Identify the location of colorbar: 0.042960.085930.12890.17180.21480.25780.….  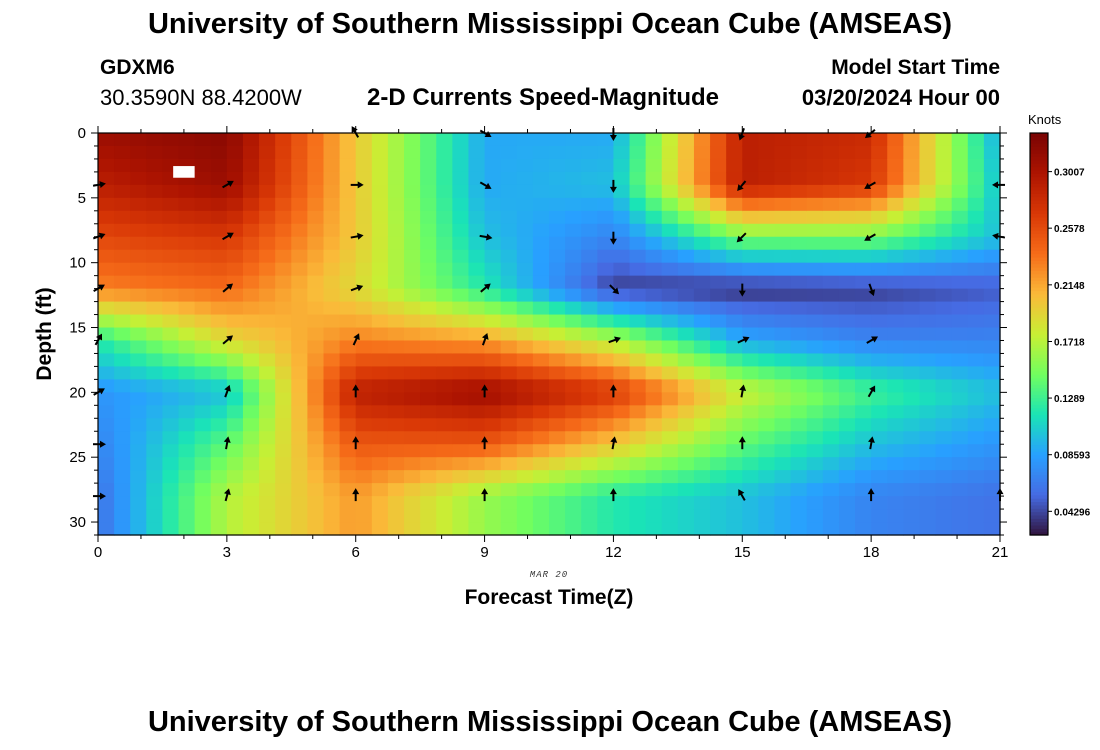
(1059, 324).